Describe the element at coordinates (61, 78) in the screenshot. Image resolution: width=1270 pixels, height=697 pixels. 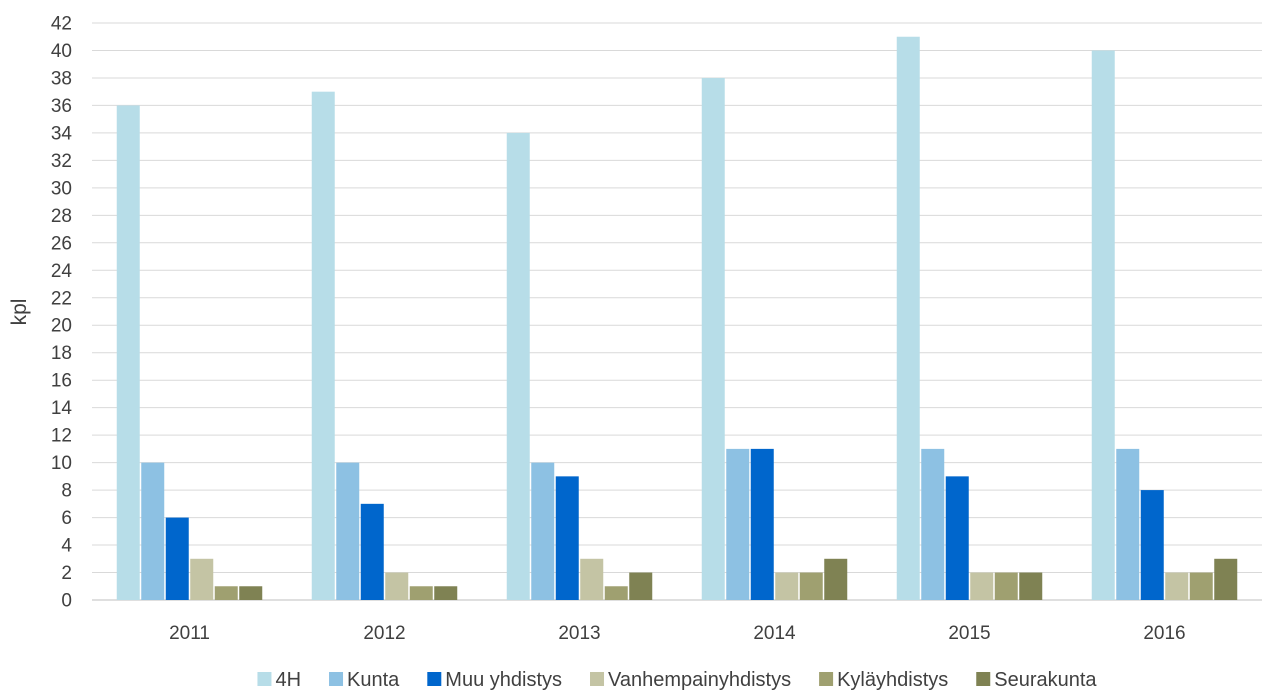
I see `y-tick-label: 38` at that location.